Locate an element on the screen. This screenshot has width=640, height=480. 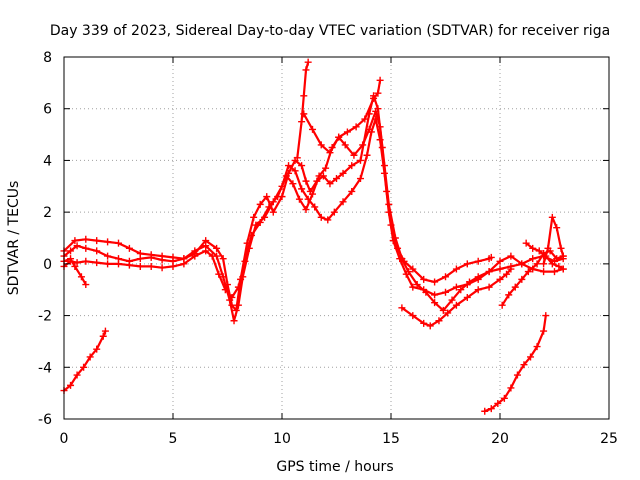
x-tick-label: 0 is located at coordinates (64, 439).